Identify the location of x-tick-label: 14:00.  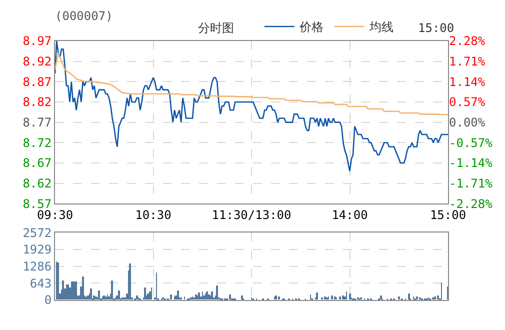
(350, 215).